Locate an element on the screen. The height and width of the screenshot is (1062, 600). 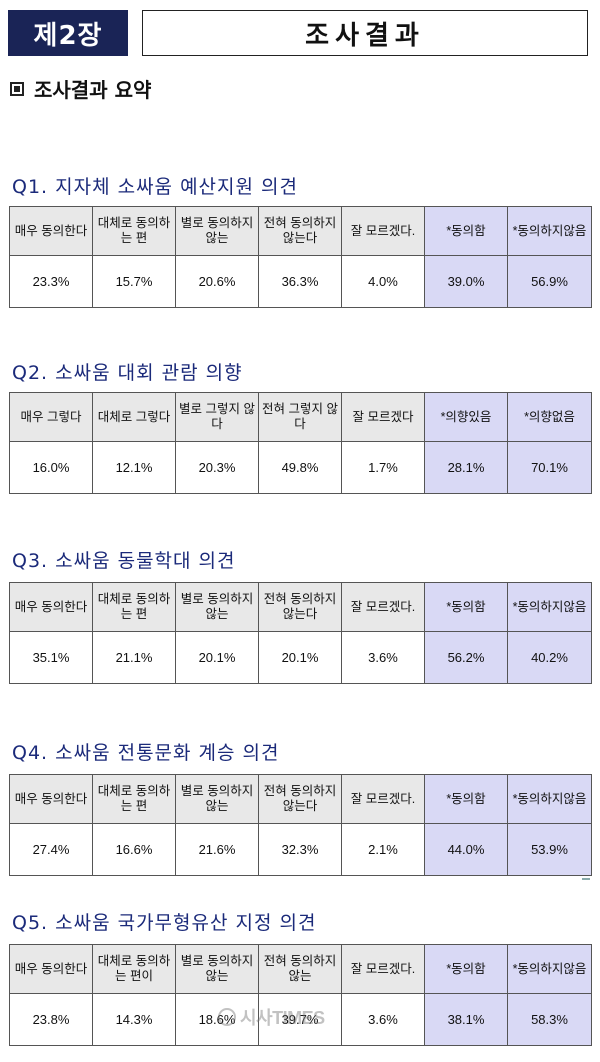
value-cell: 32.3% is located at coordinates (300, 849).